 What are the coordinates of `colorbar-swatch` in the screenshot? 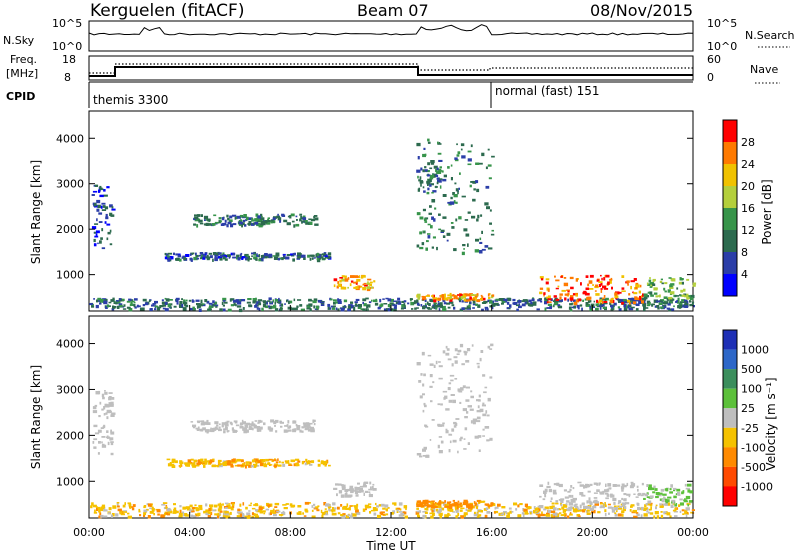 It's located at (730, 241).